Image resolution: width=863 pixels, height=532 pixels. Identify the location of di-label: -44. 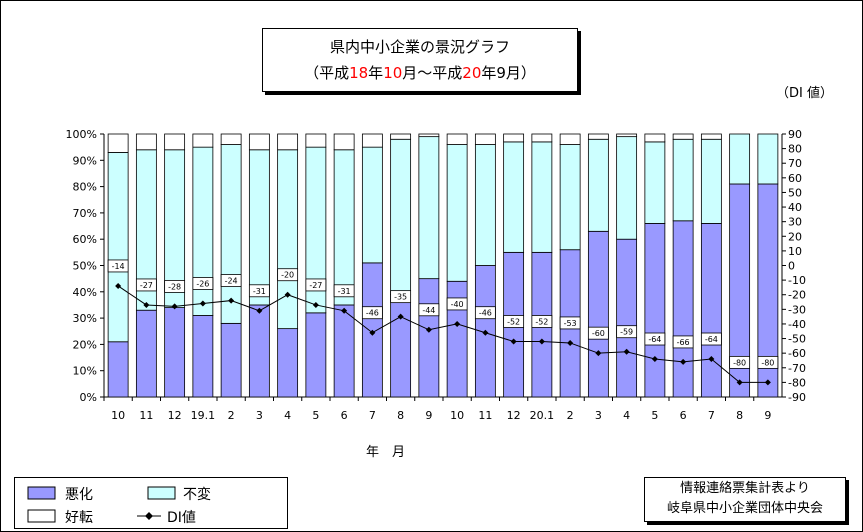
(428, 310).